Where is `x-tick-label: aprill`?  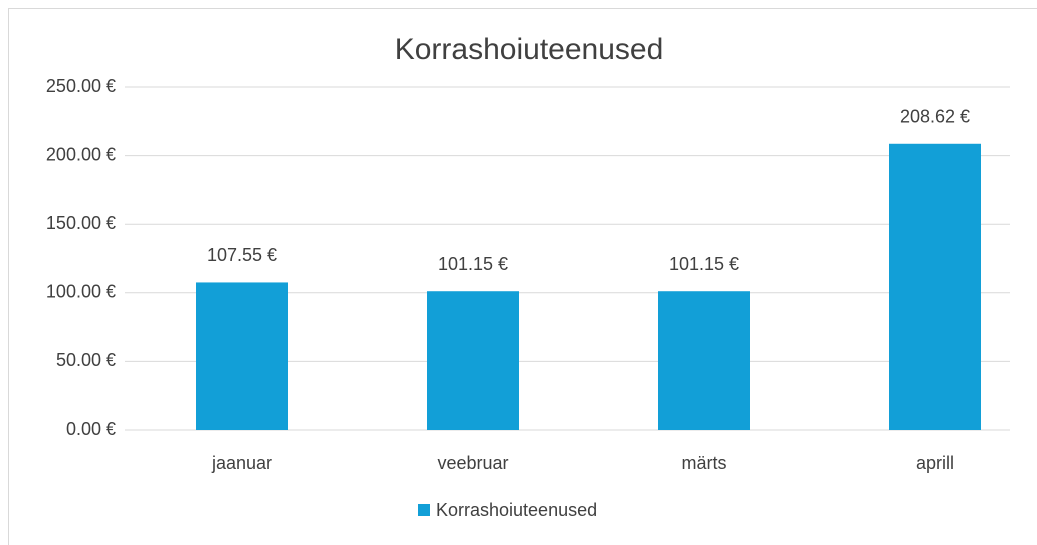 x-tick-label: aprill is located at coordinates (935, 463).